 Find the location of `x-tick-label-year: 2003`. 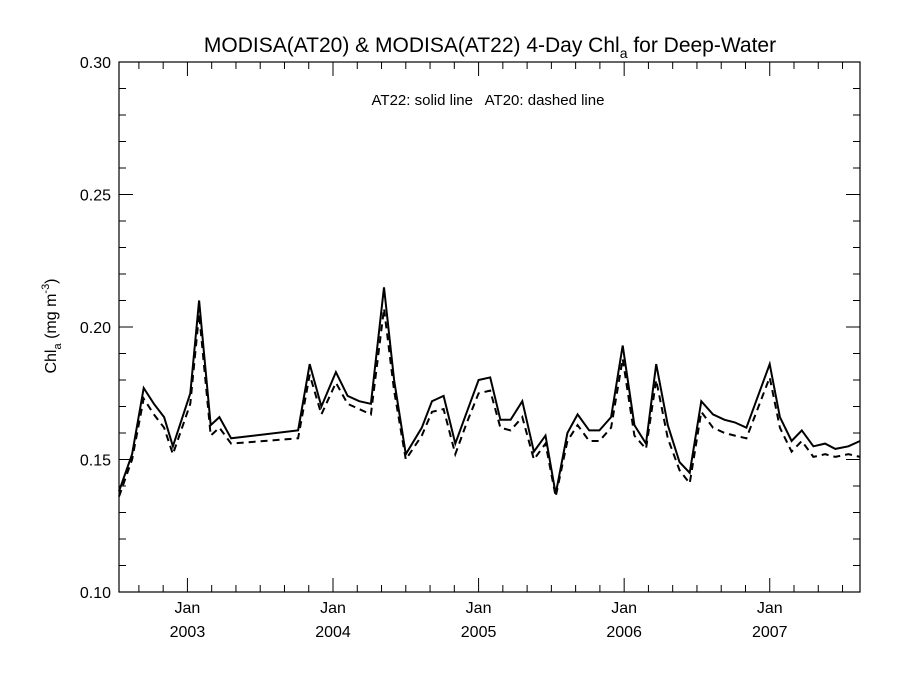

x-tick-label-year: 2003 is located at coordinates (188, 632).